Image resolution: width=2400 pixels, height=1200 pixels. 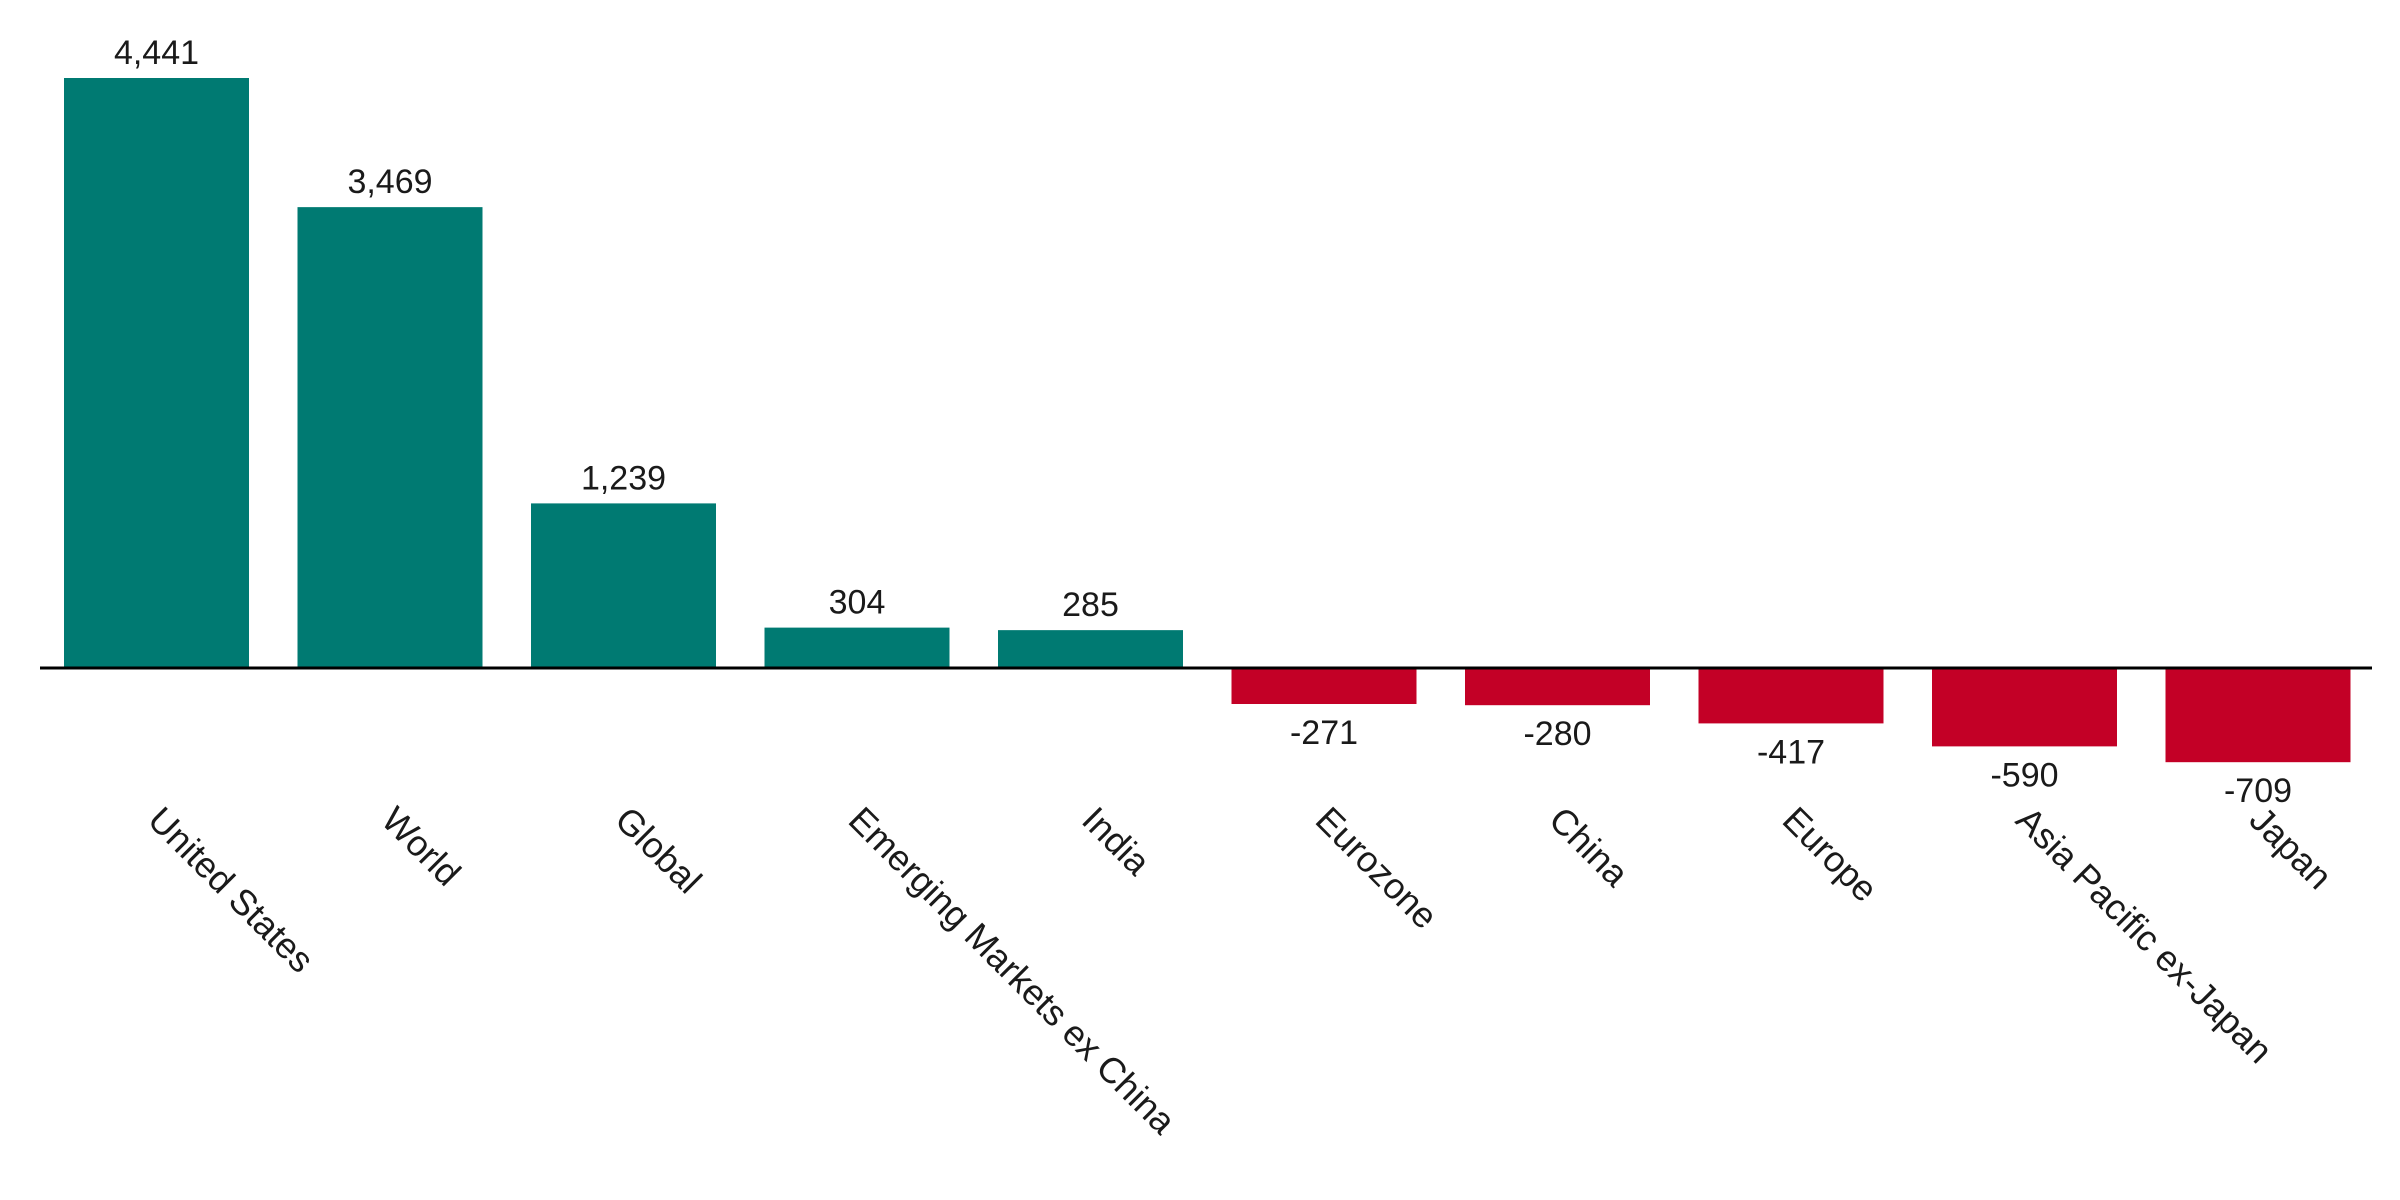 I want to click on bar-global, so click(x=623, y=585).